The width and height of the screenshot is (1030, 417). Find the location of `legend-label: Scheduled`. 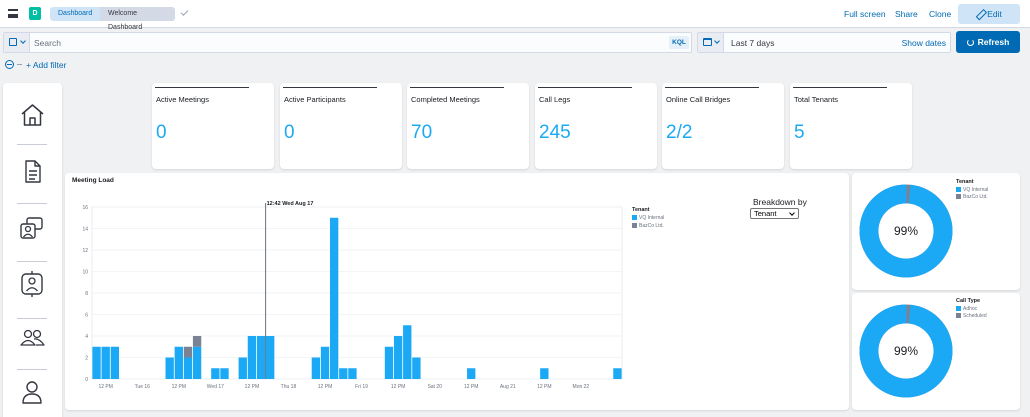

legend-label: Scheduled is located at coordinates (975, 316).